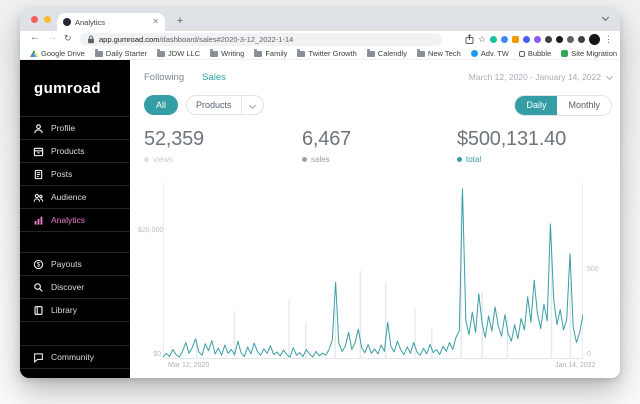  I want to click on products-icon, so click(38, 151).